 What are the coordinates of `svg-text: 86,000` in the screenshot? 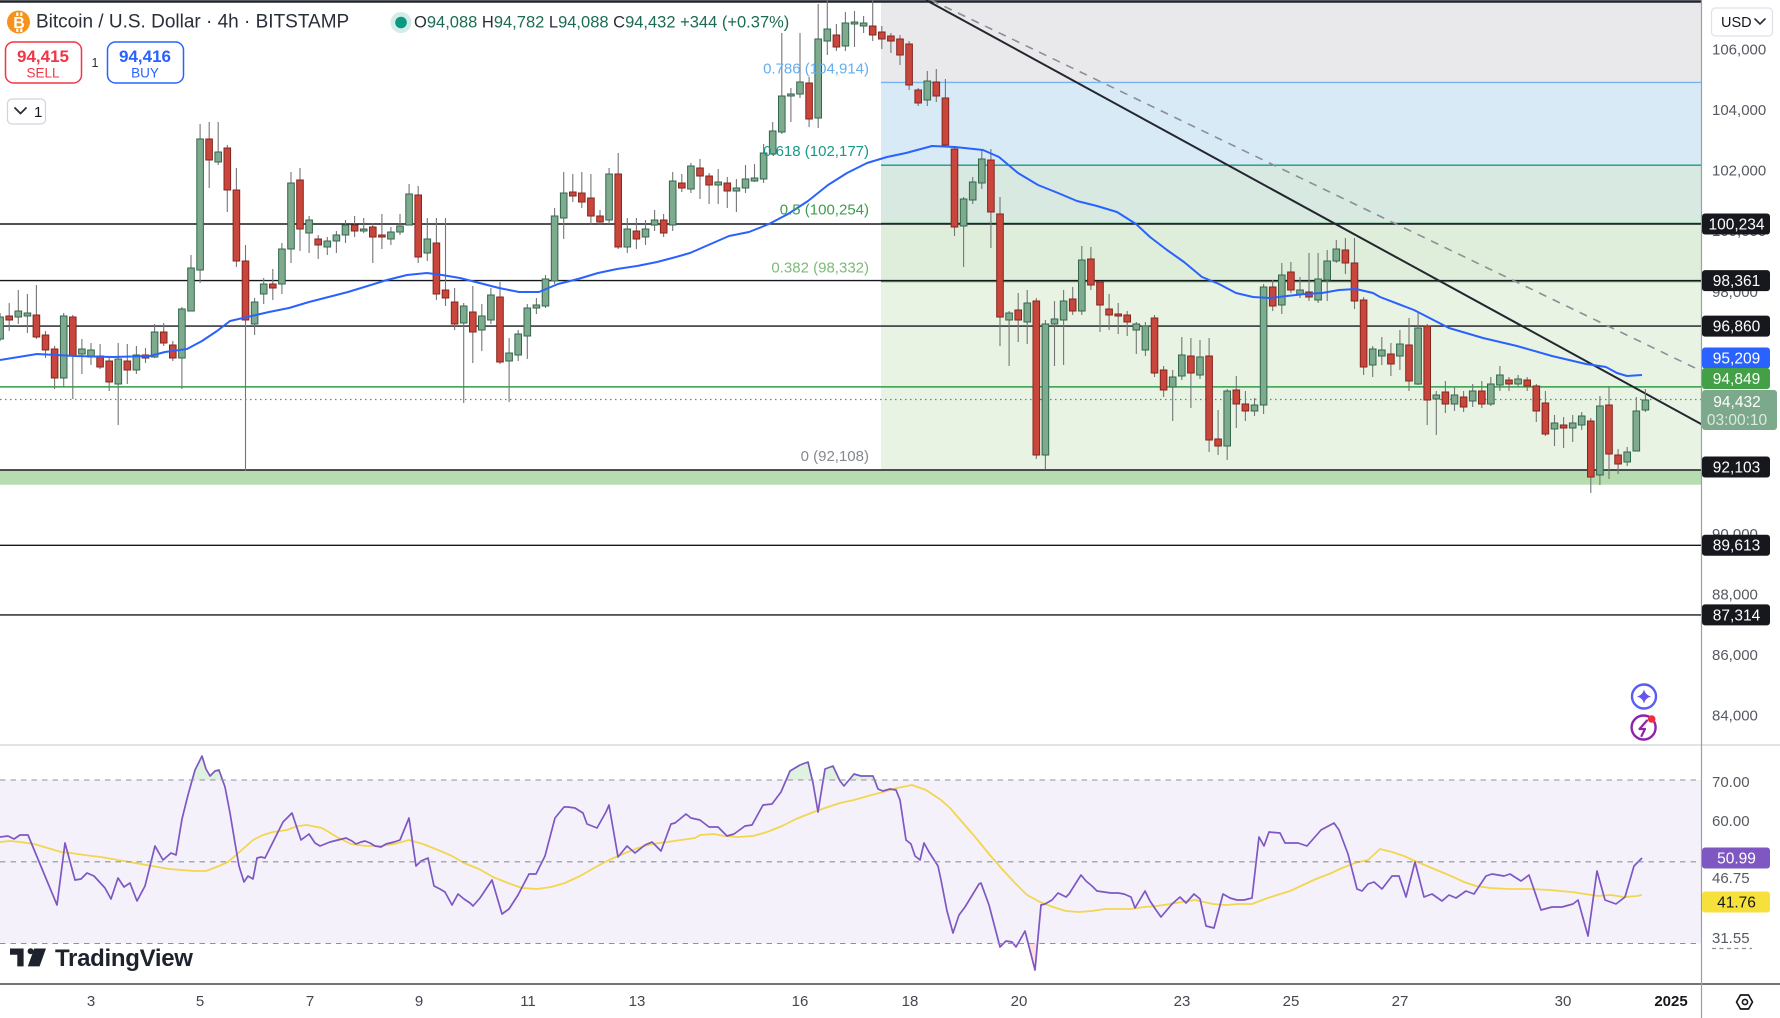 It's located at (1735, 655).